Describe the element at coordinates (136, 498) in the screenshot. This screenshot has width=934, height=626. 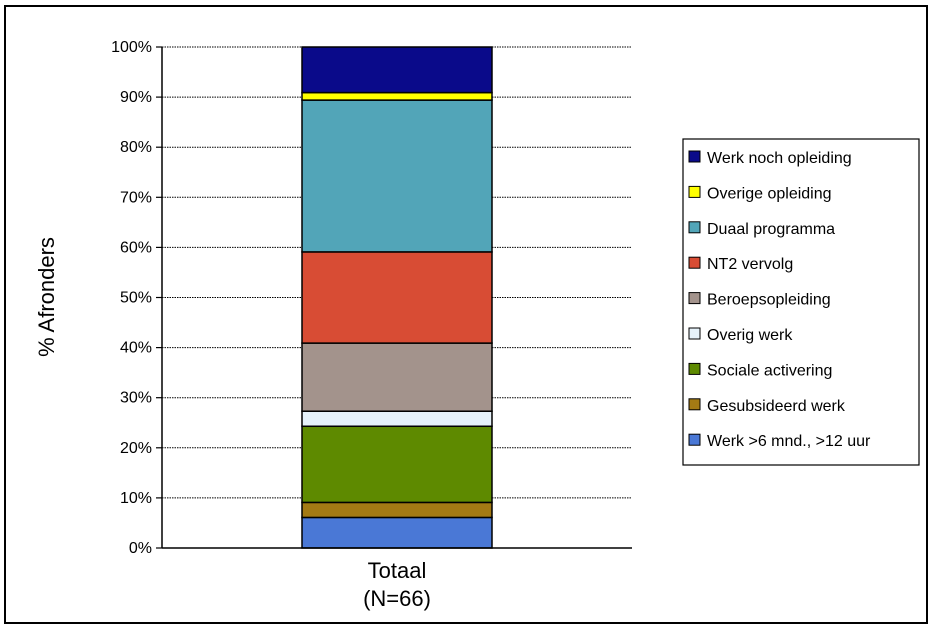
I see `y-tick-label: 10%` at that location.